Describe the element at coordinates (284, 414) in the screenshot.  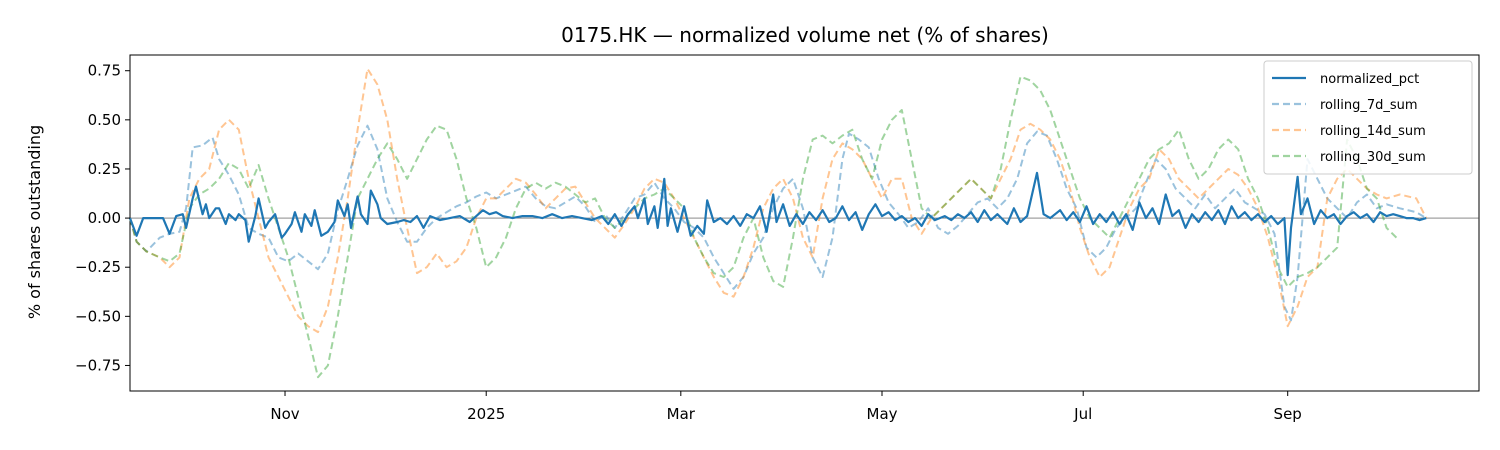
I see `x-tick-label: Nov` at that location.